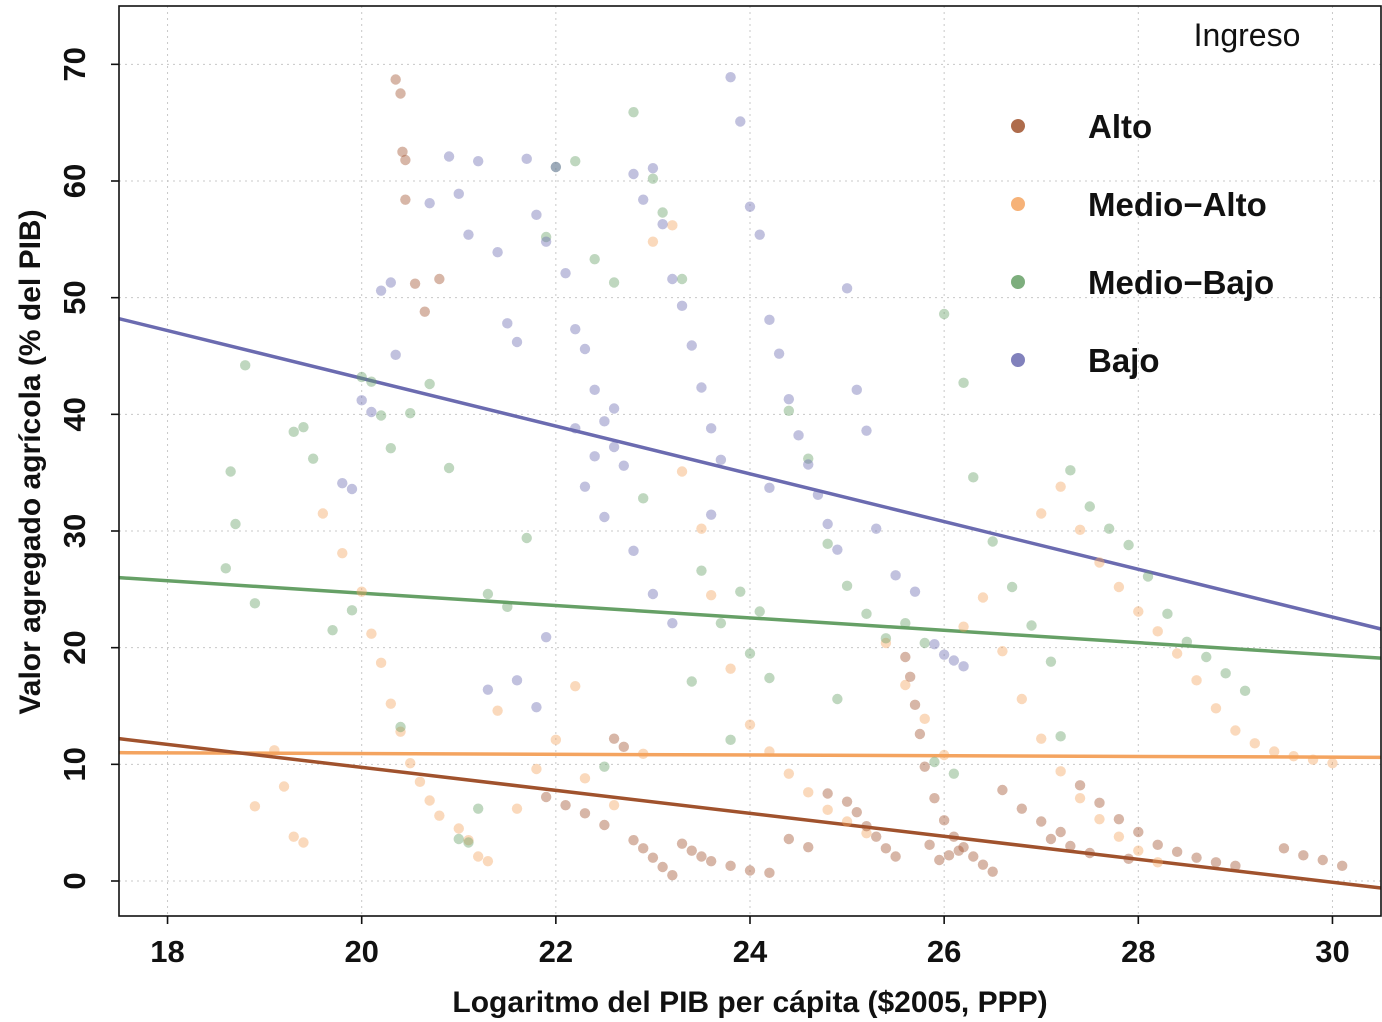 The width and height of the screenshot is (1382, 1022). Describe the element at coordinates (1247, 35) in the screenshot. I see `legend-title: Ingreso` at that location.